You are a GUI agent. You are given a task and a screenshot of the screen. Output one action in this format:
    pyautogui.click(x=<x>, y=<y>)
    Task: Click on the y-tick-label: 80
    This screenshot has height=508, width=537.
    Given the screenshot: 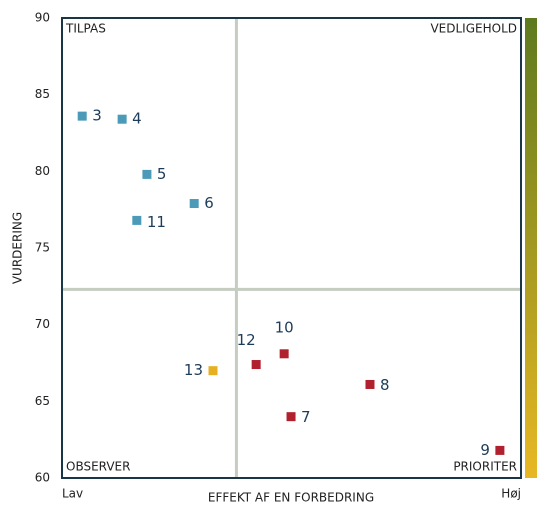 What is the action you would take?
    pyautogui.click(x=42, y=171)
    